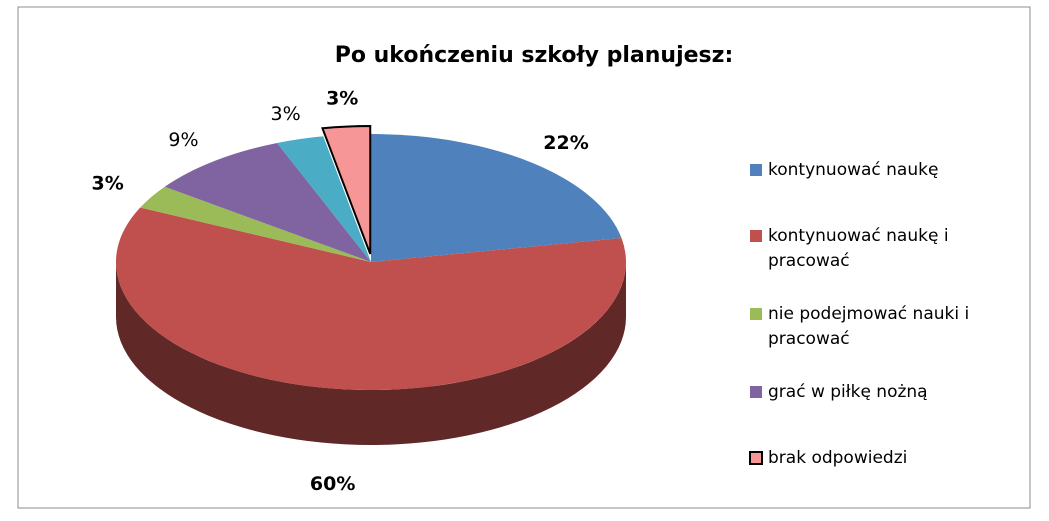 The height and width of the screenshot is (521, 1049). What do you see at coordinates (848, 392) in the screenshot?
I see `legend-label: grać w piłkę nożną` at bounding box center [848, 392].